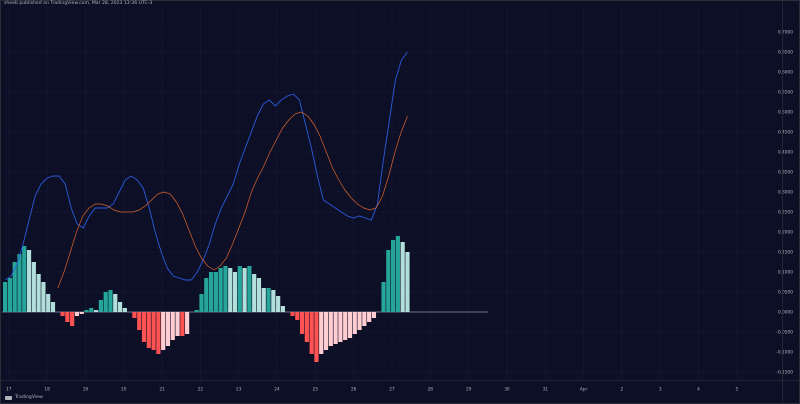 The width and height of the screenshot is (800, 404). Describe the element at coordinates (277, 390) in the screenshot. I see `x-tick-label: 24` at that location.